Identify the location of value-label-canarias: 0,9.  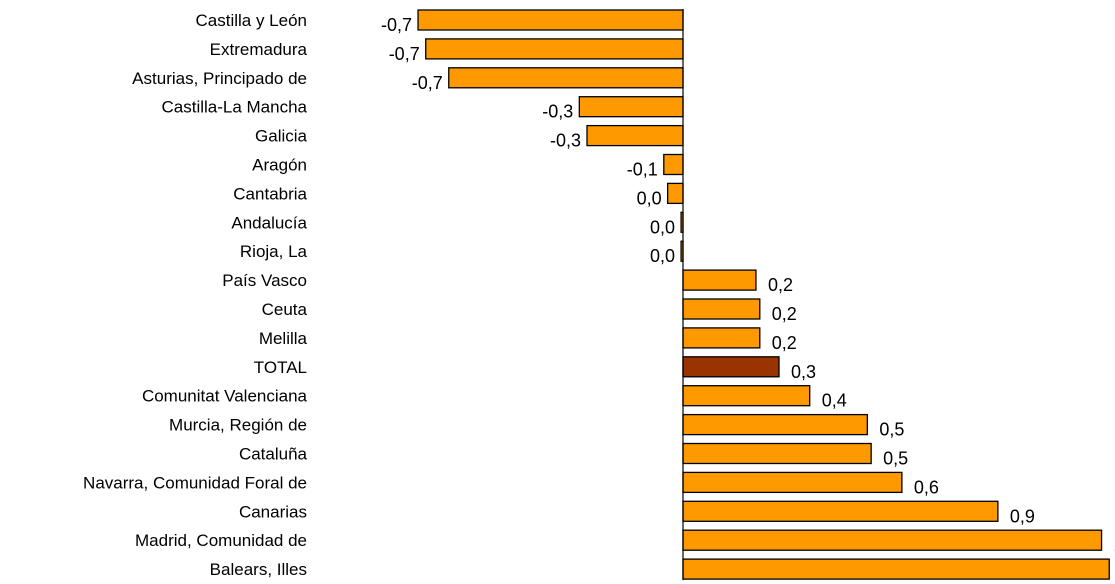
(1022, 516).